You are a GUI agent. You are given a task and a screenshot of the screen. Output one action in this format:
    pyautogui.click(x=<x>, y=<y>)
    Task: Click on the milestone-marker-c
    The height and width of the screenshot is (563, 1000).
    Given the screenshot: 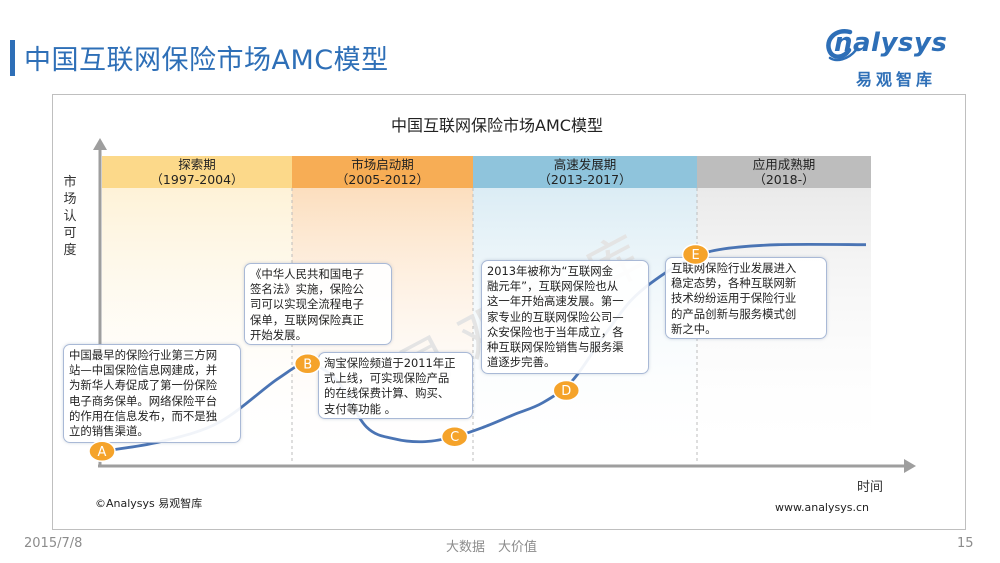 What is the action you would take?
    pyautogui.click(x=454, y=436)
    